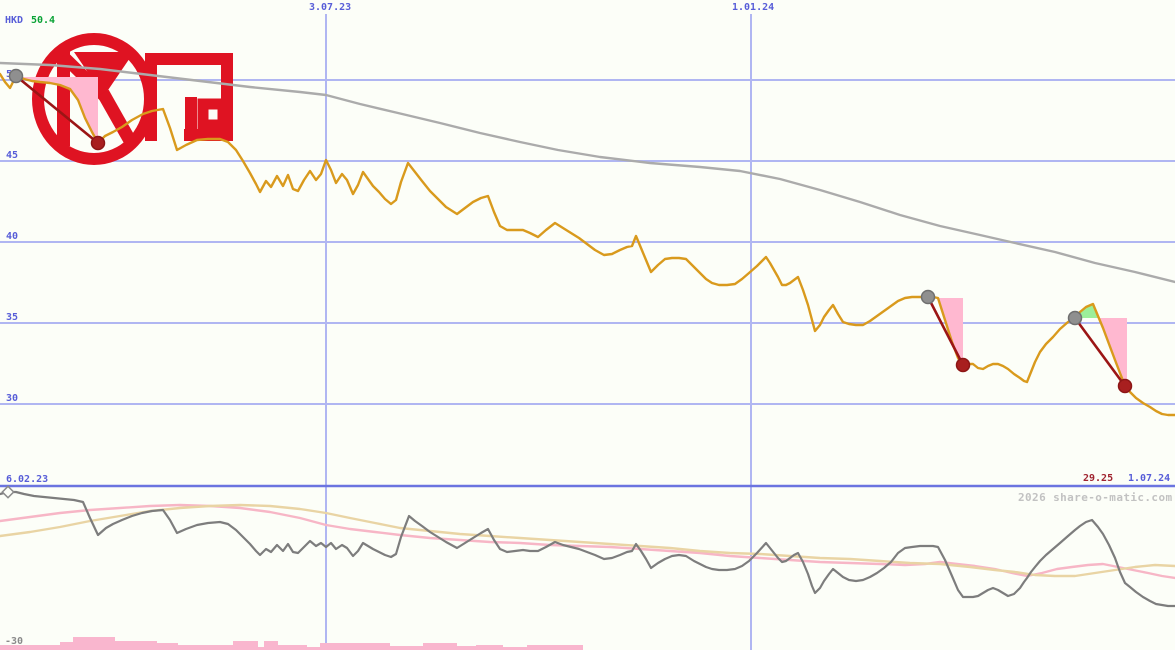  What do you see at coordinates (1095, 497) in the screenshot?
I see `watermark: 2026 share-o-matic.com` at bounding box center [1095, 497].